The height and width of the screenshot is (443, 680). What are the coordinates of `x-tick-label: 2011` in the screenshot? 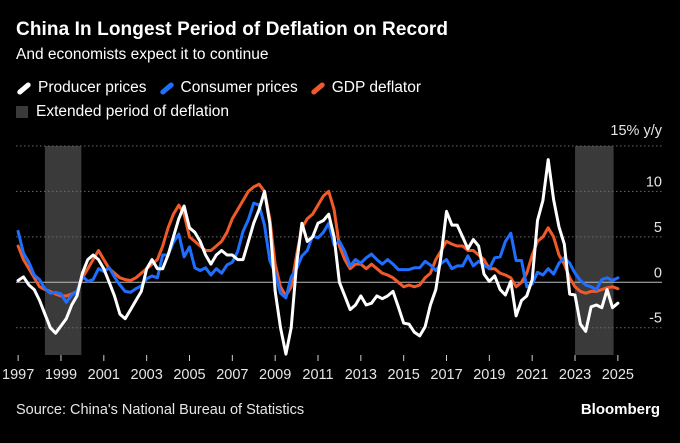 It's located at (317, 375).